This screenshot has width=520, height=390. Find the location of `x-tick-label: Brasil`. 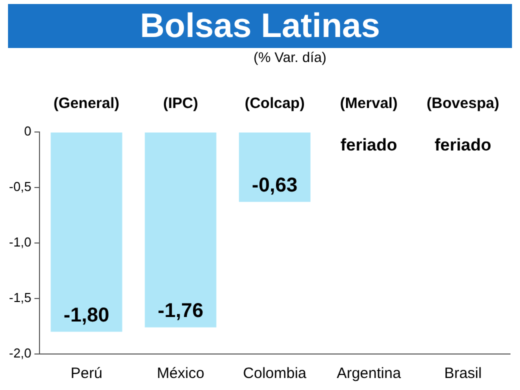

x-tick-label: Brasil is located at coordinates (463, 373).